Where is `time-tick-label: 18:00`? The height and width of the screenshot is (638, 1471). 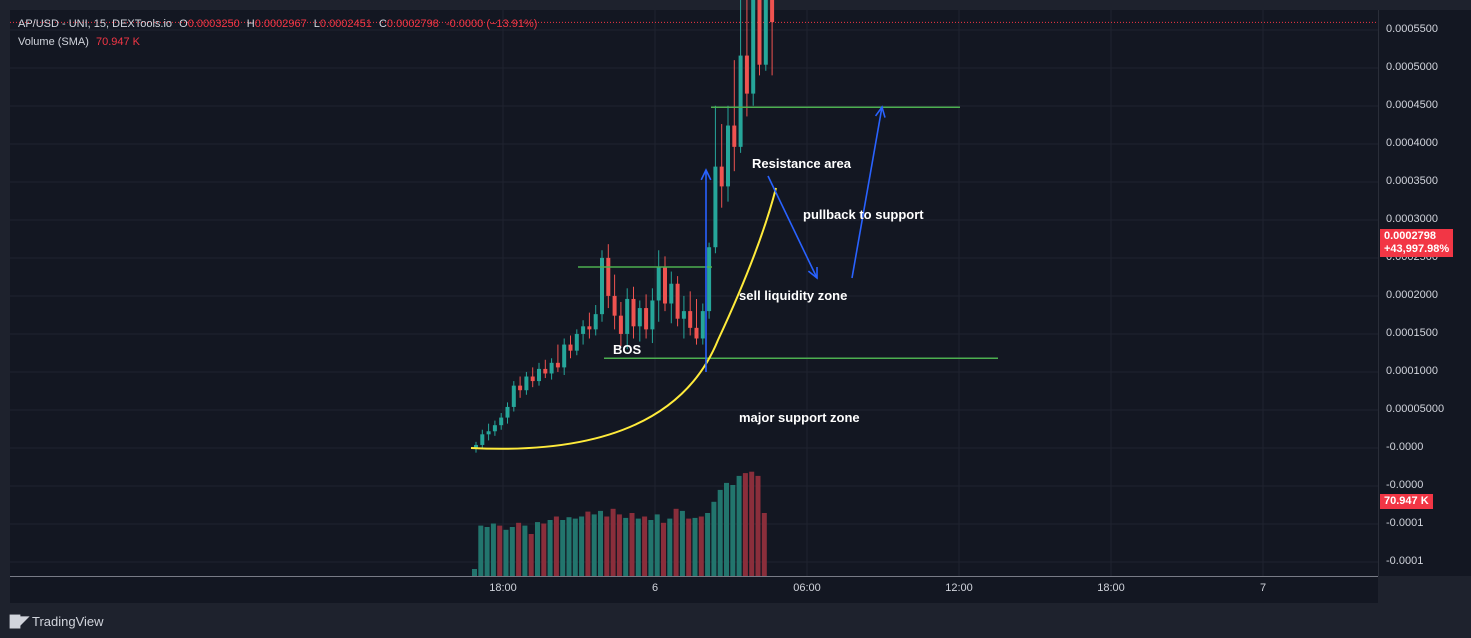 time-tick-label: 18:00 is located at coordinates (503, 588).